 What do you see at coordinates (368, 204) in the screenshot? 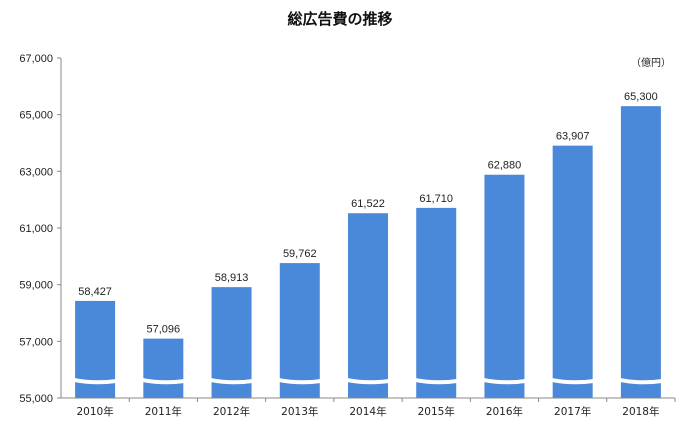
I see `data-label: 61,522` at bounding box center [368, 204].